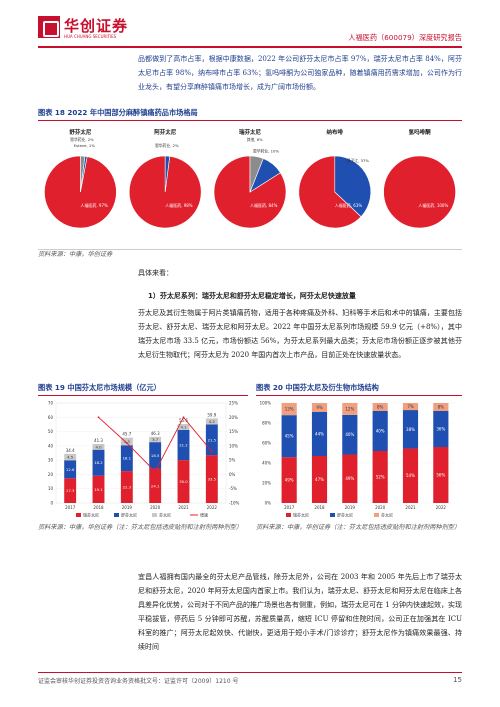 This screenshot has width=500, height=707. Describe the element at coordinates (266, 443) in the screenshot. I see `y-tick-label: 60%` at that location.